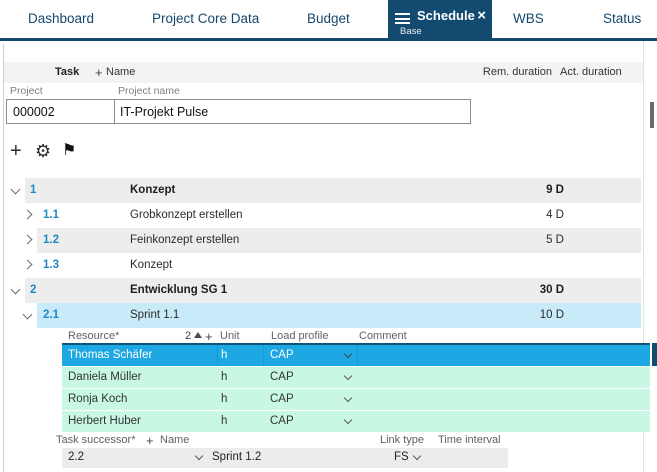  Describe the element at coordinates (104, 421) in the screenshot. I see `resource-name: Herbert Huber` at that location.